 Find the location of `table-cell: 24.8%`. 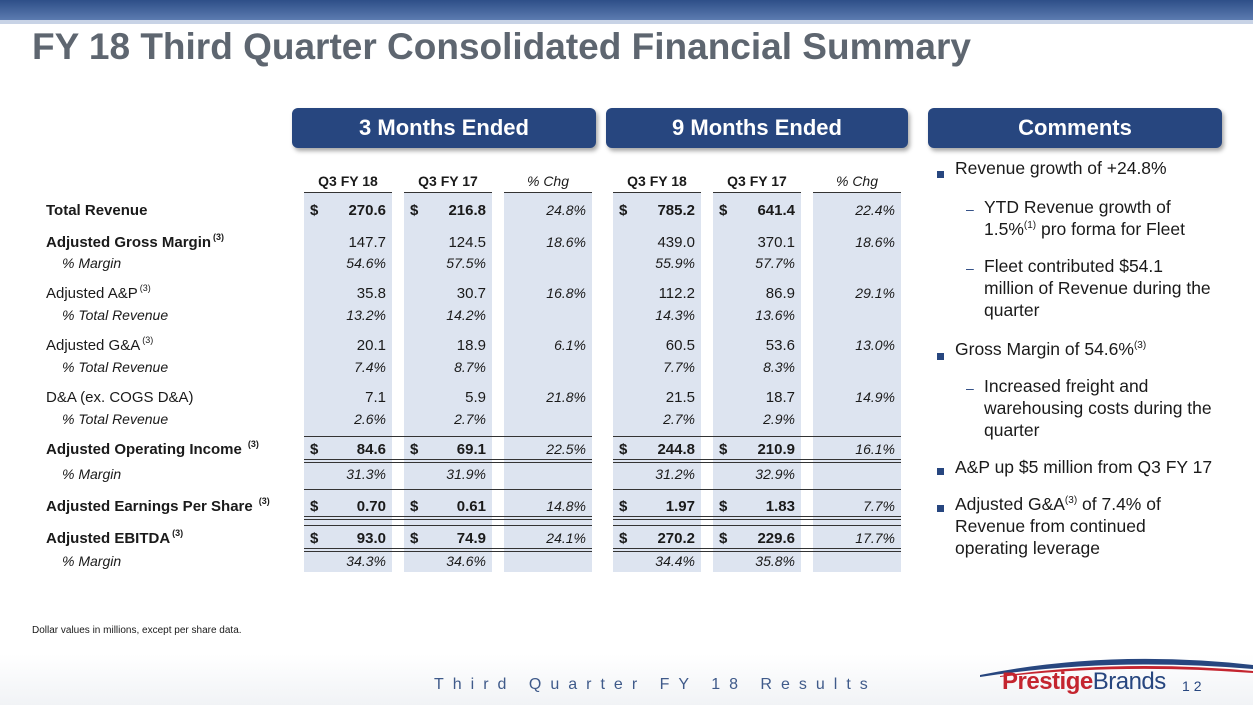

table-cell: 24.8% is located at coordinates (566, 210).